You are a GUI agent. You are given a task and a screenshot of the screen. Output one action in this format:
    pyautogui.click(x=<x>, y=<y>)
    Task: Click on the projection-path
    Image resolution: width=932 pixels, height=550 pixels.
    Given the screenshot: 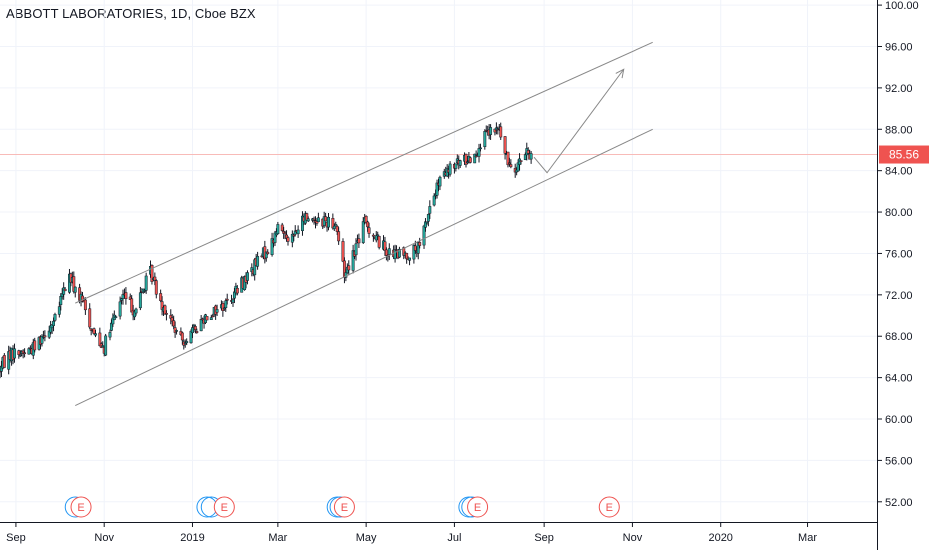 What is the action you would take?
    pyautogui.click(x=579, y=121)
    